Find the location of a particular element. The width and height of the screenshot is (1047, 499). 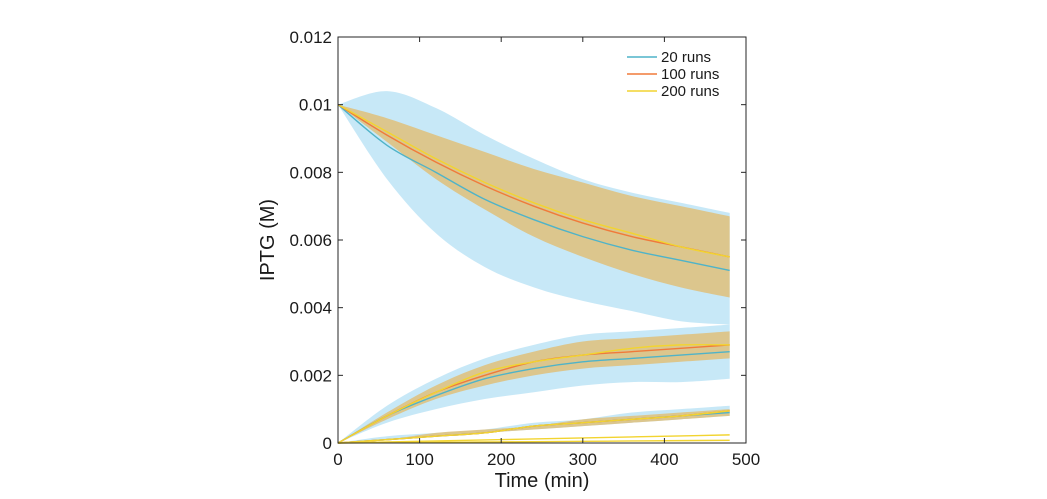

y-tick-label: 0 is located at coordinates (327, 443).